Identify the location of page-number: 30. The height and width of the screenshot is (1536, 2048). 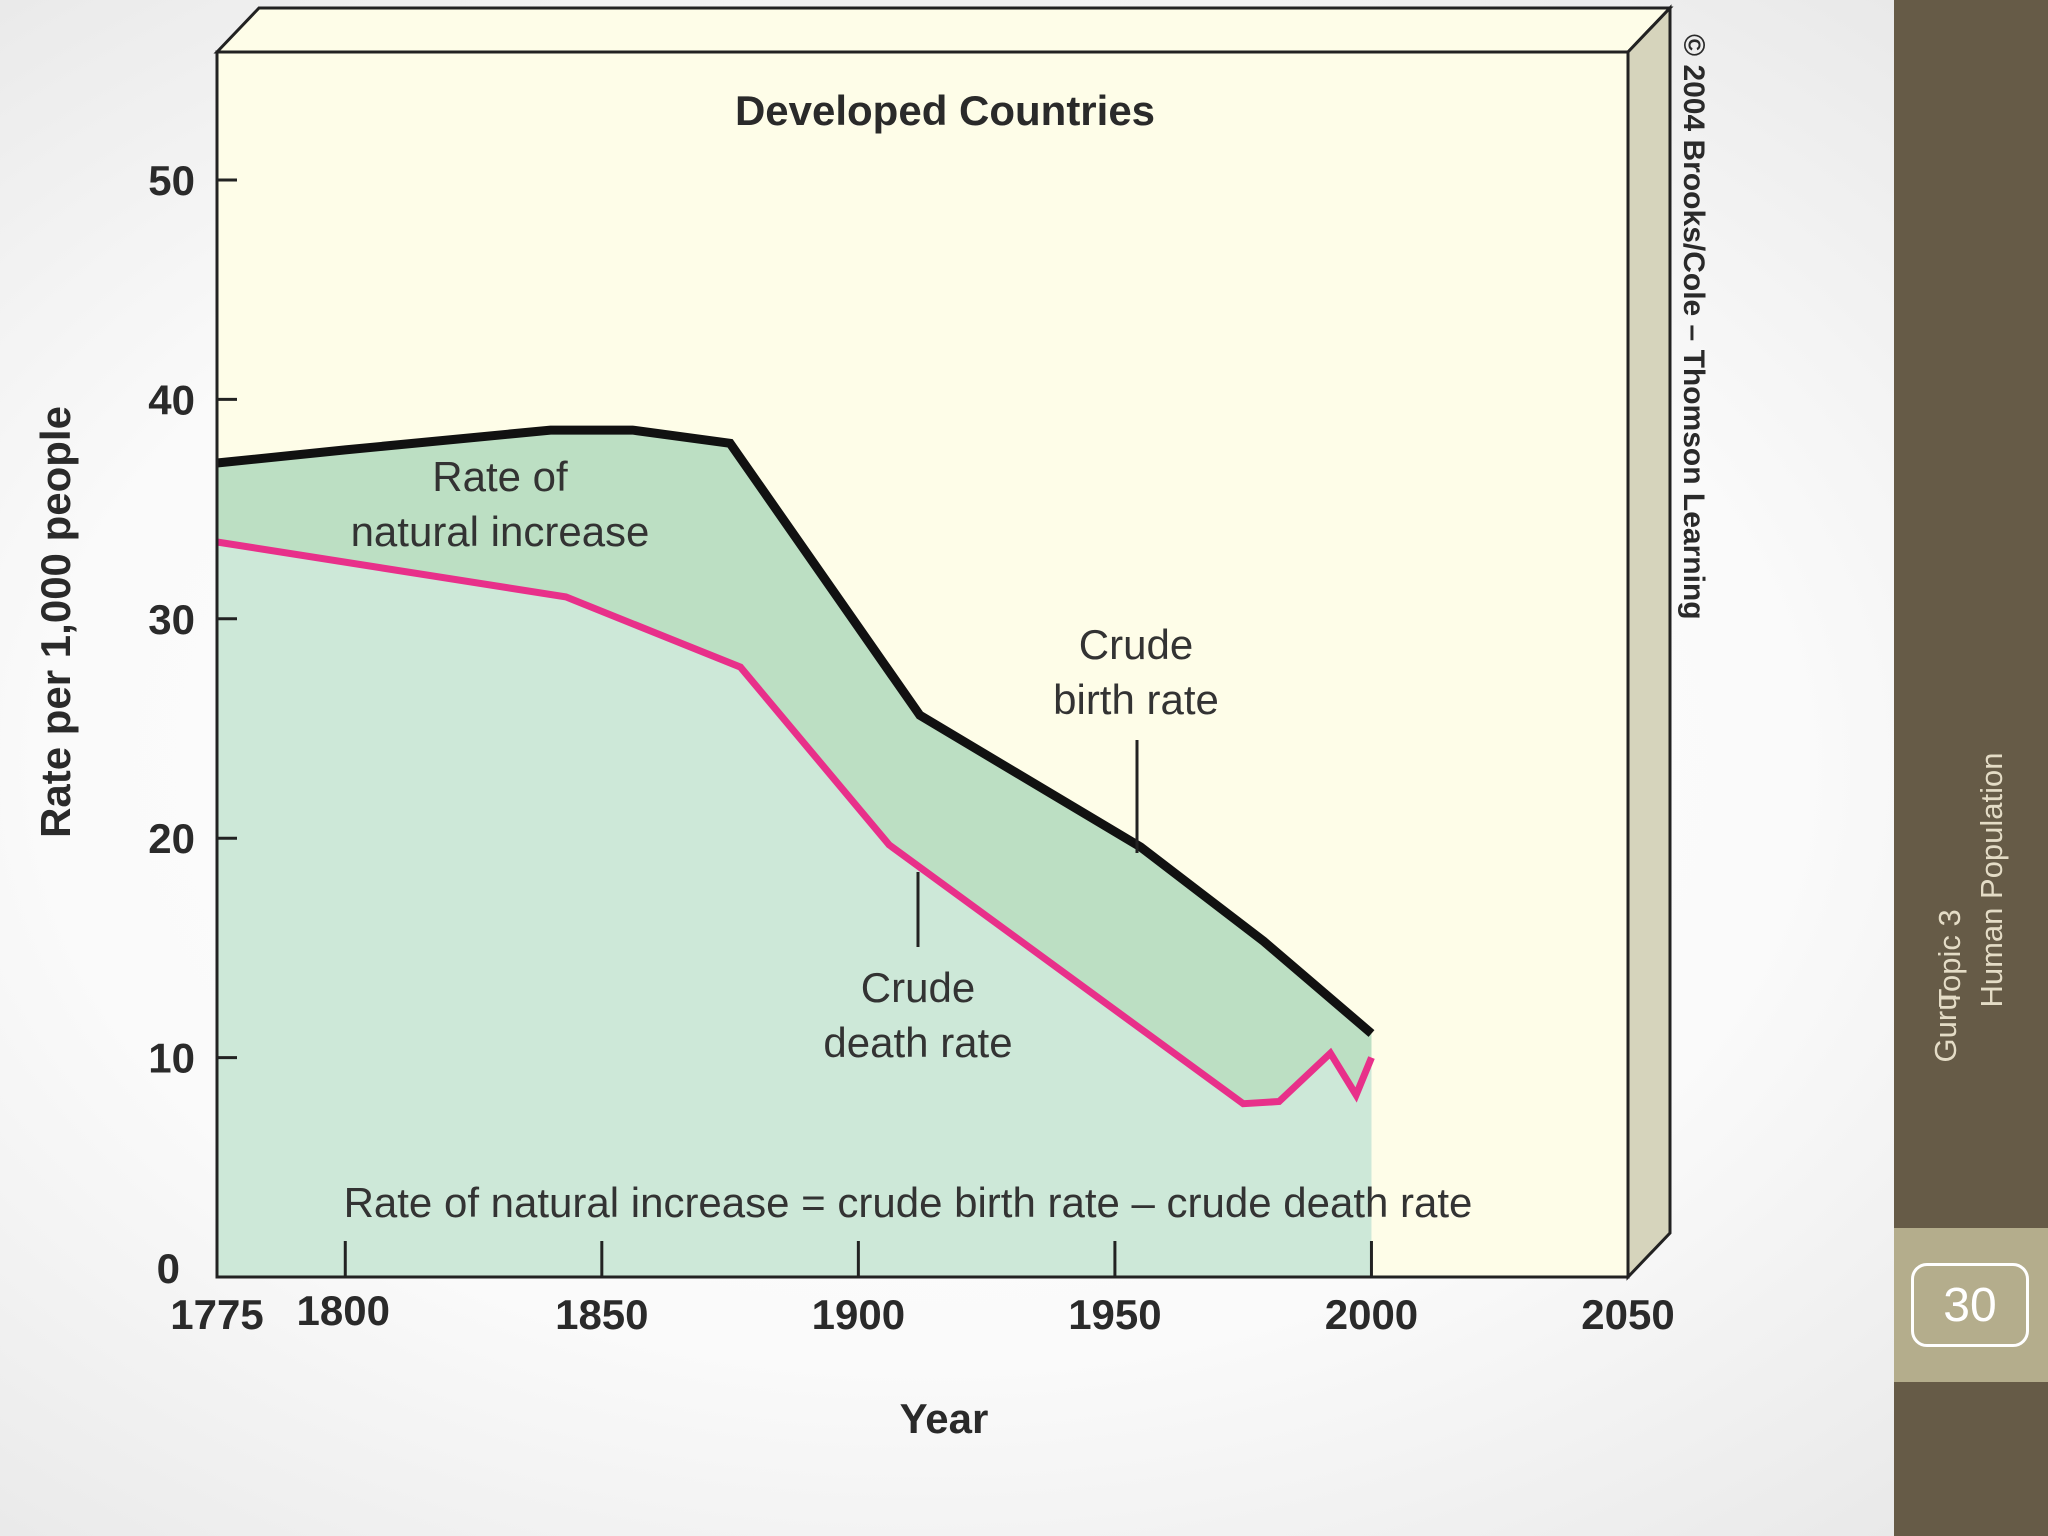
(1970, 1305).